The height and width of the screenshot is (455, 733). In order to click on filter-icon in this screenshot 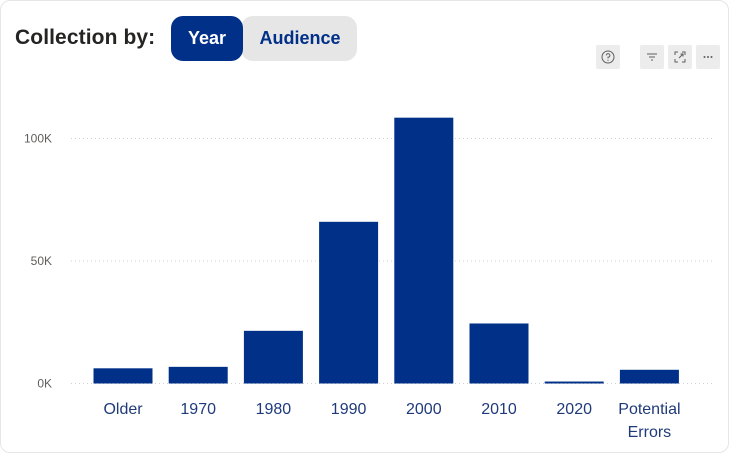, I will do `click(652, 57)`.